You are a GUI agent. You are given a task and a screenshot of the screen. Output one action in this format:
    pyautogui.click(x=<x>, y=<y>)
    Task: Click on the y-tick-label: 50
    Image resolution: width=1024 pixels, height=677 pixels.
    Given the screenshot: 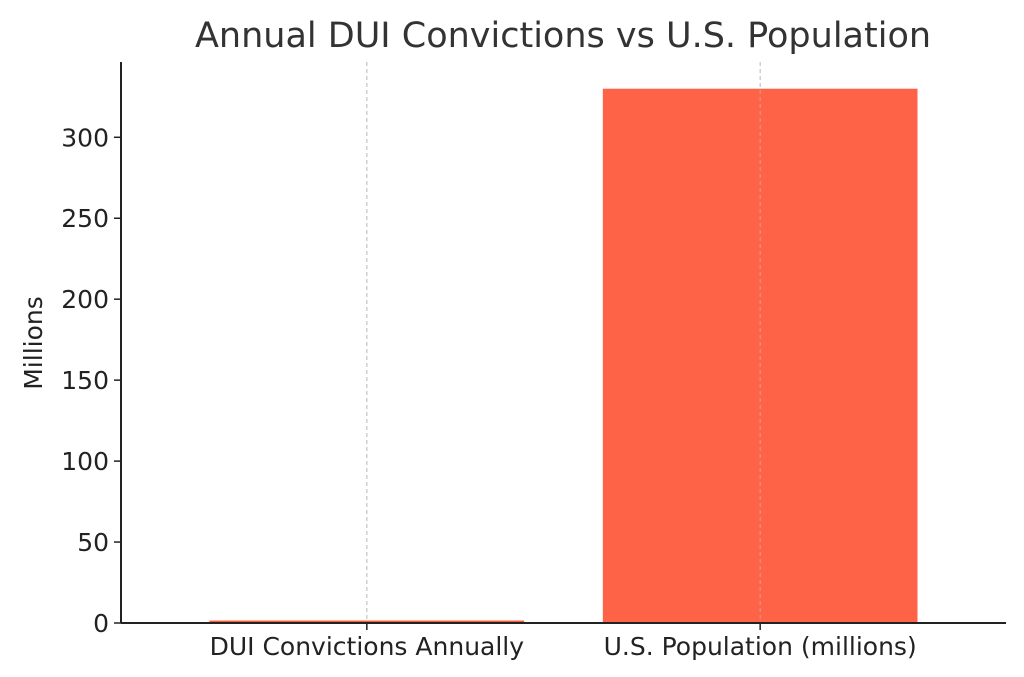 What is the action you would take?
    pyautogui.click(x=93, y=542)
    